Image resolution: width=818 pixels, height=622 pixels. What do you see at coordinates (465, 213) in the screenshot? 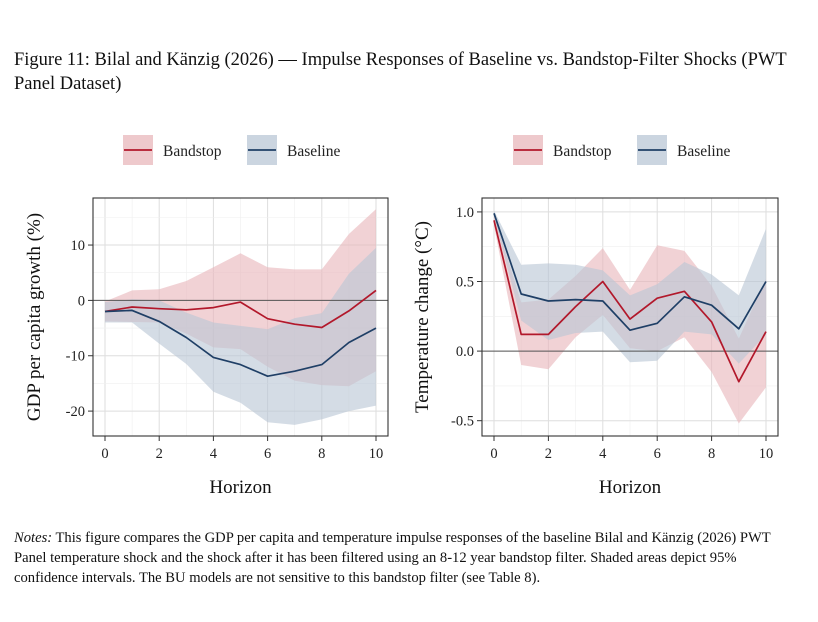
I see `y-tick-label: 1.0` at bounding box center [465, 213].